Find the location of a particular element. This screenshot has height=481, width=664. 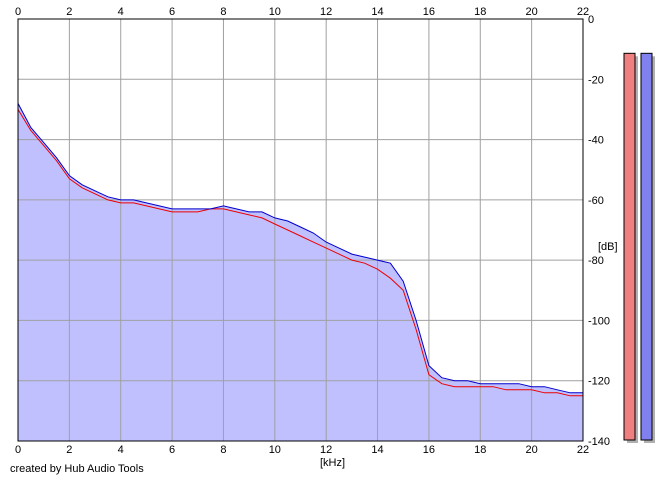

level-meter-left is located at coordinates (629, 246).